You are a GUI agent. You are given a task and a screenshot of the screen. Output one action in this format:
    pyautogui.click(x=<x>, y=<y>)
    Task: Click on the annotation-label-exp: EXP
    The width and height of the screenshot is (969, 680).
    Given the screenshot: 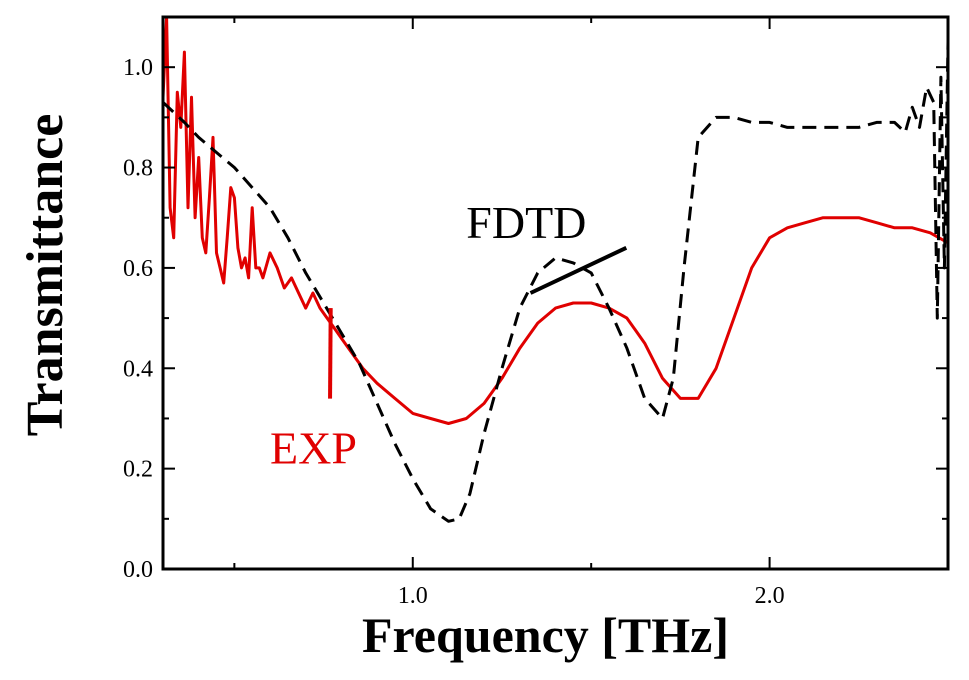 What is the action you would take?
    pyautogui.click(x=313, y=448)
    